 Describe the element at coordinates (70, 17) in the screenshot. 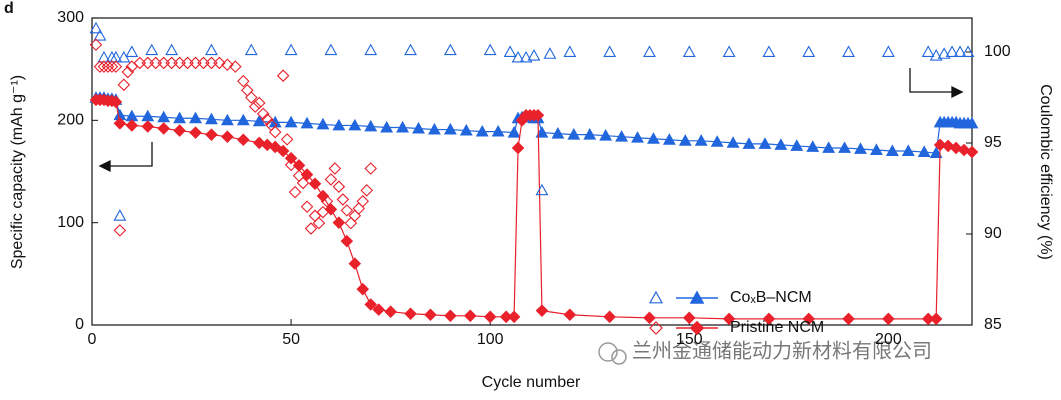

I see `y-tick-label: 300` at that location.